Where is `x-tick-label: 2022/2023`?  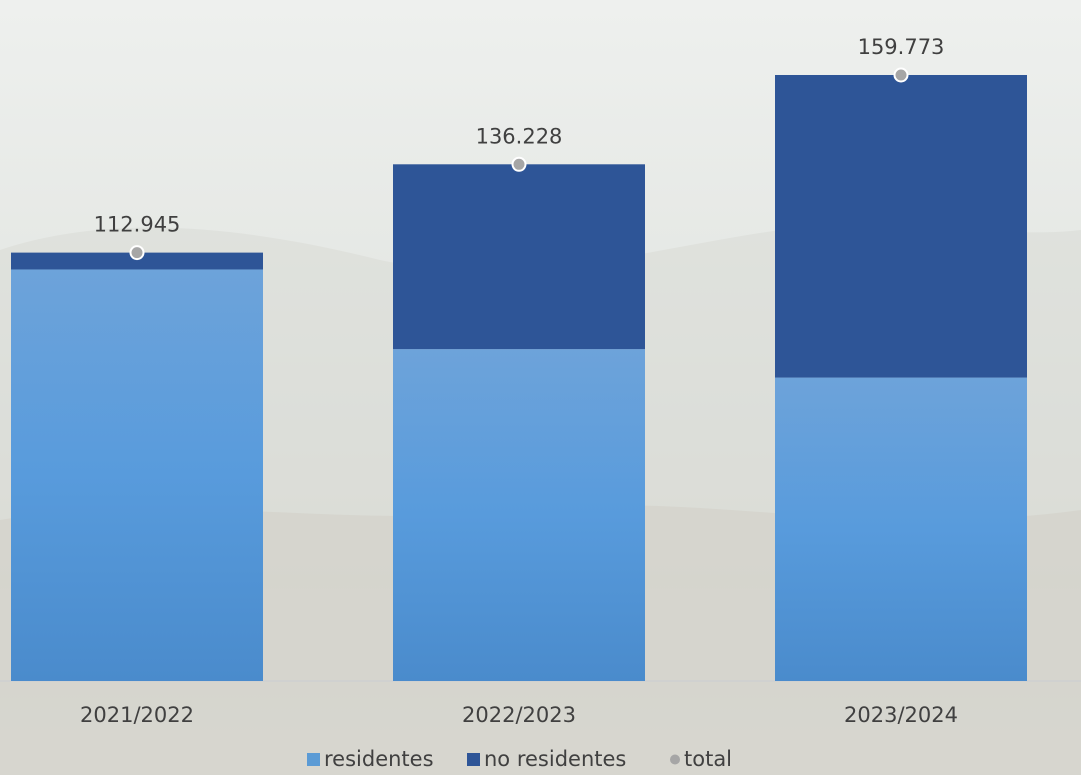 x-tick-label: 2022/2023 is located at coordinates (519, 715).